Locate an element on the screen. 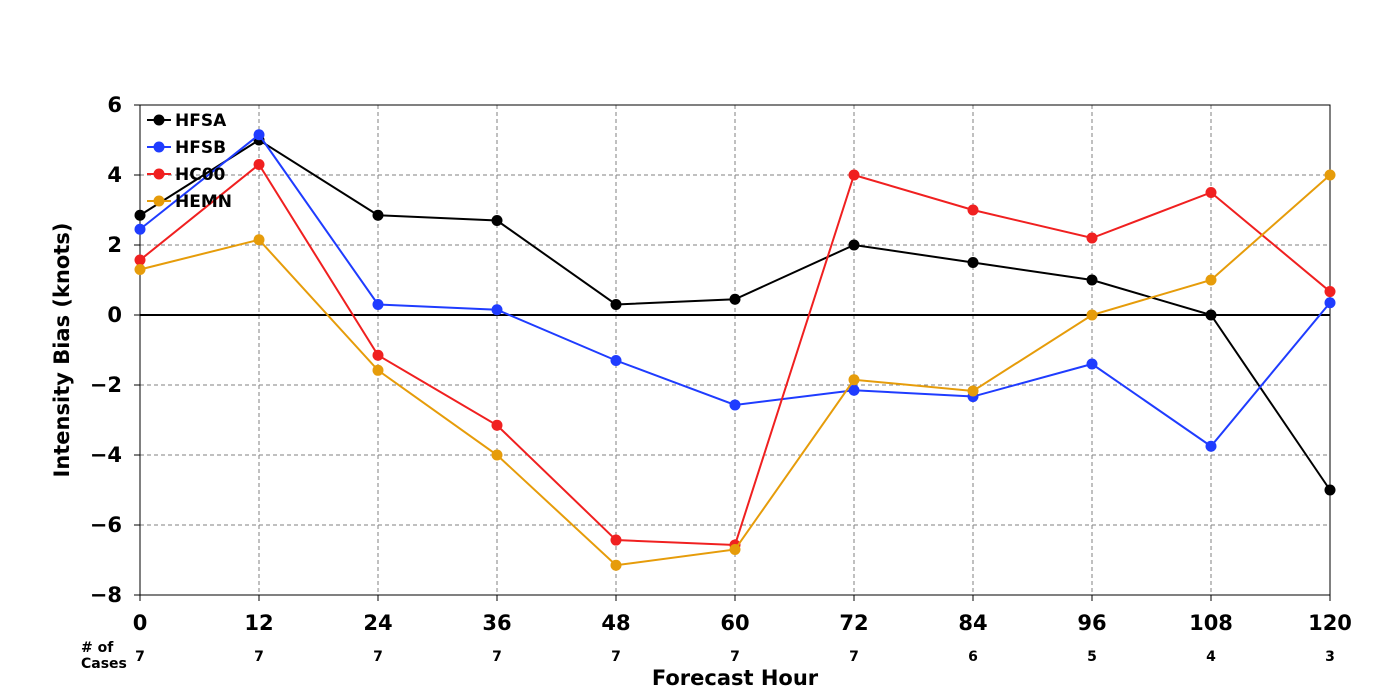 This screenshot has width=1400, height=700. legend: HFSA HFSB HC00 HEMN is located at coordinates (189, 161).